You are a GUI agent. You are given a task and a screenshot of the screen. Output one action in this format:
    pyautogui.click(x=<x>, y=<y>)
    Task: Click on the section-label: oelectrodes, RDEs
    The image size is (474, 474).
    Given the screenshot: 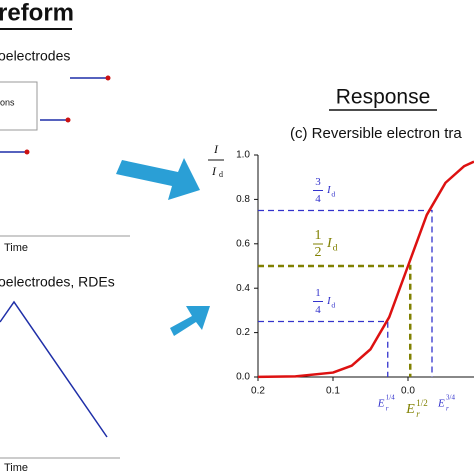 What is the action you would take?
    pyautogui.click(x=57, y=282)
    